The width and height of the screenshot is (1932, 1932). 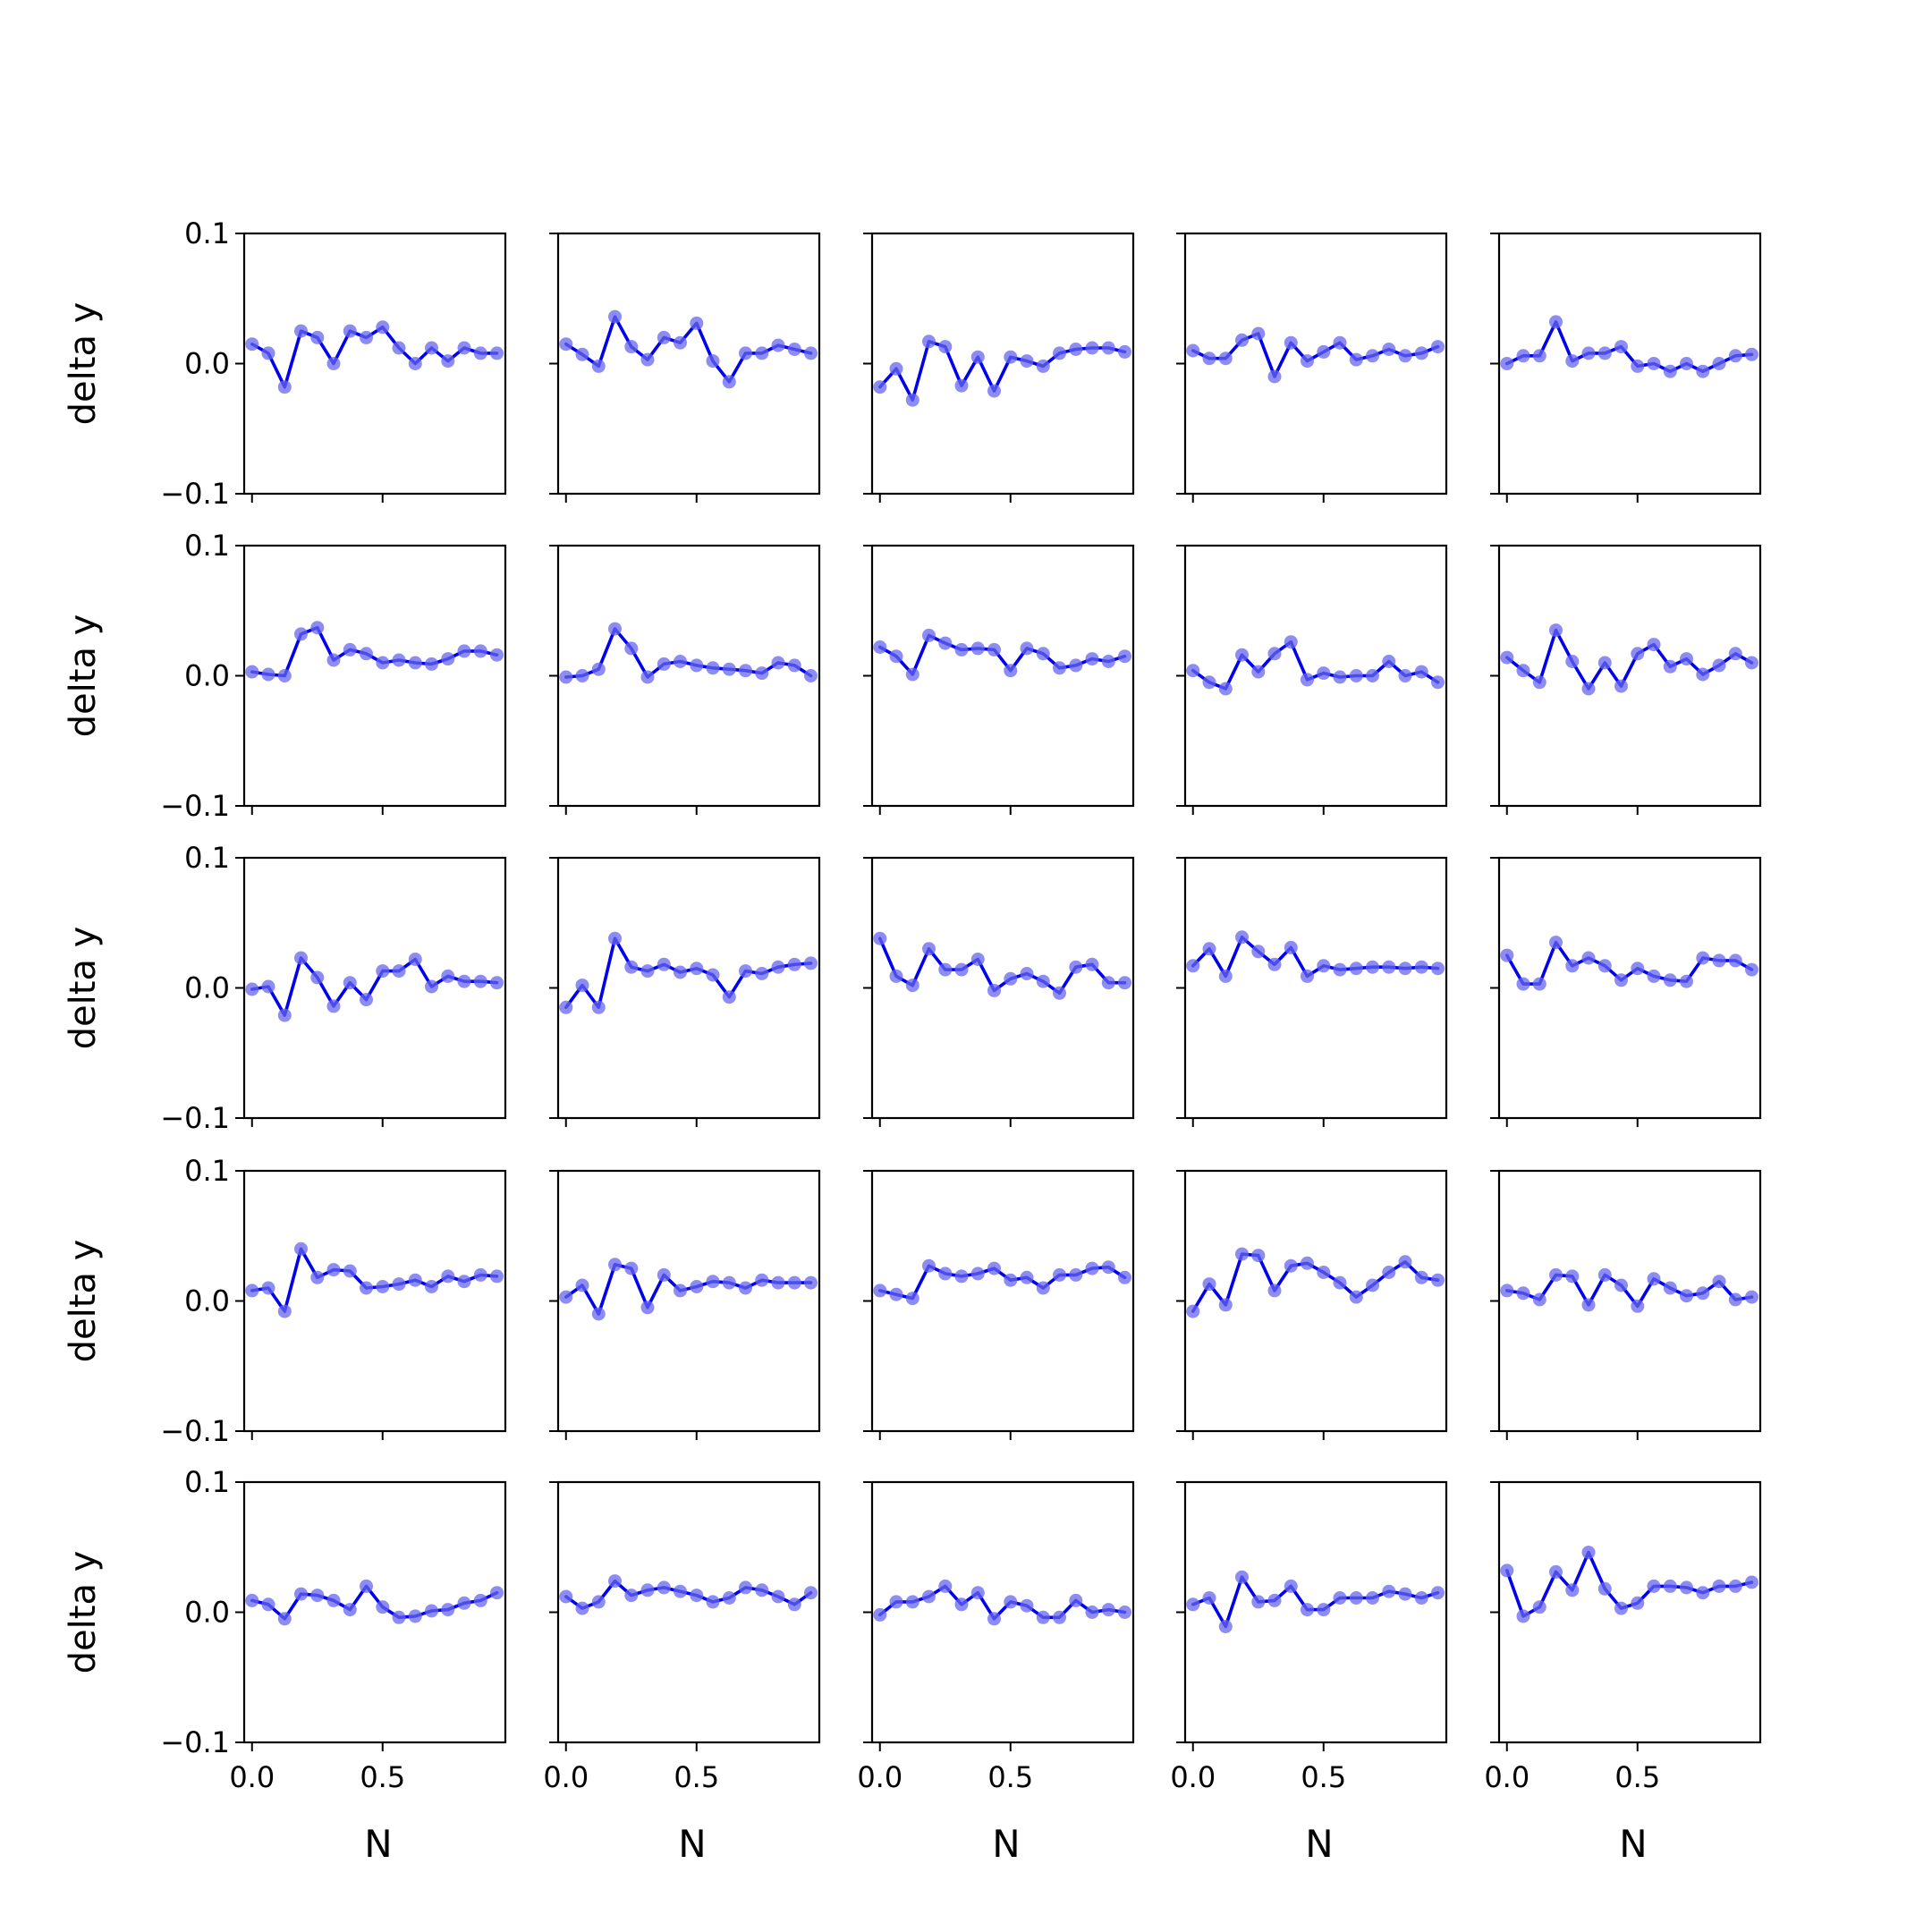 I want to click on panel-r4-c1: −0.1 0.0 0.1 delta y, so click(x=285, y=1301).